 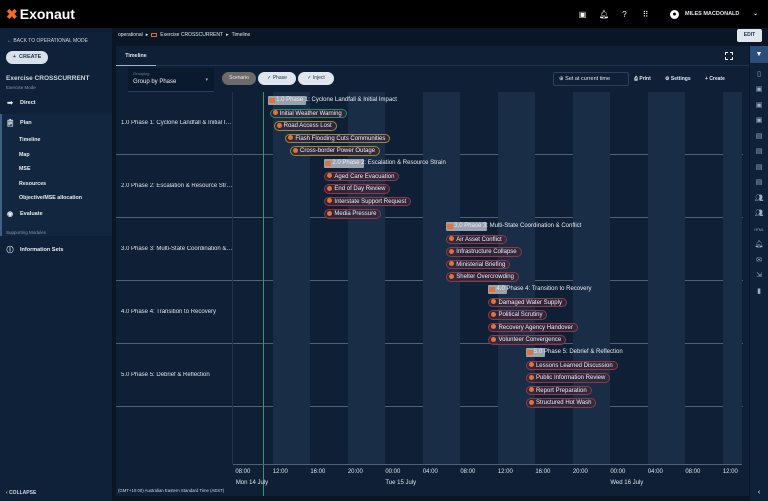 I want to click on tick-label: 16:00, so click(x=543, y=472).